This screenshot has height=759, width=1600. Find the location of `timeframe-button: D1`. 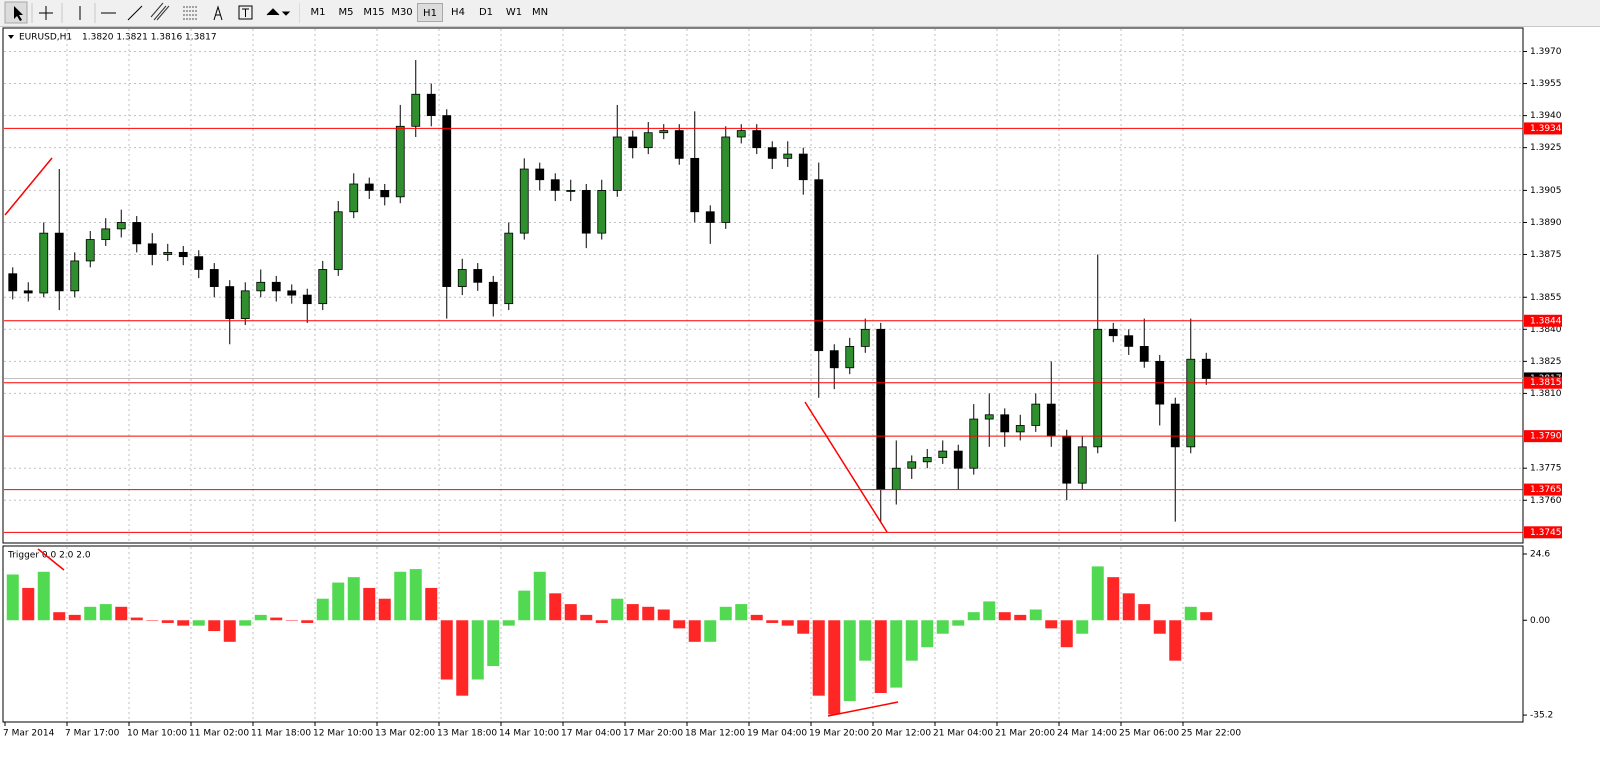

timeframe-button: D1 is located at coordinates (486, 12).